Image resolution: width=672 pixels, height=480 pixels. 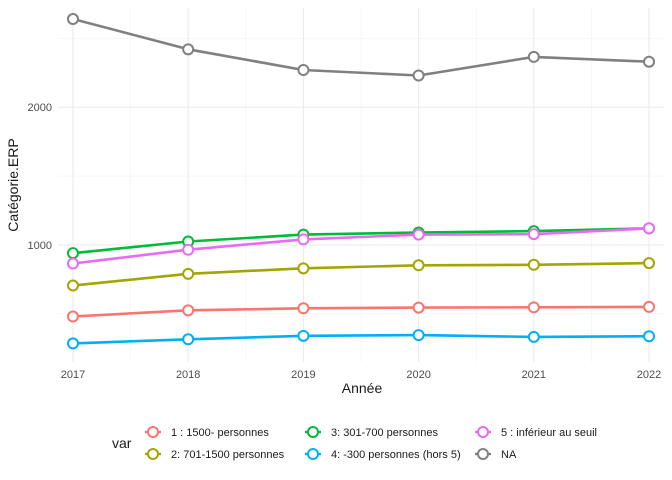 I want to click on legend-item: 2: 701-1500 personnes, so click(x=215, y=454).